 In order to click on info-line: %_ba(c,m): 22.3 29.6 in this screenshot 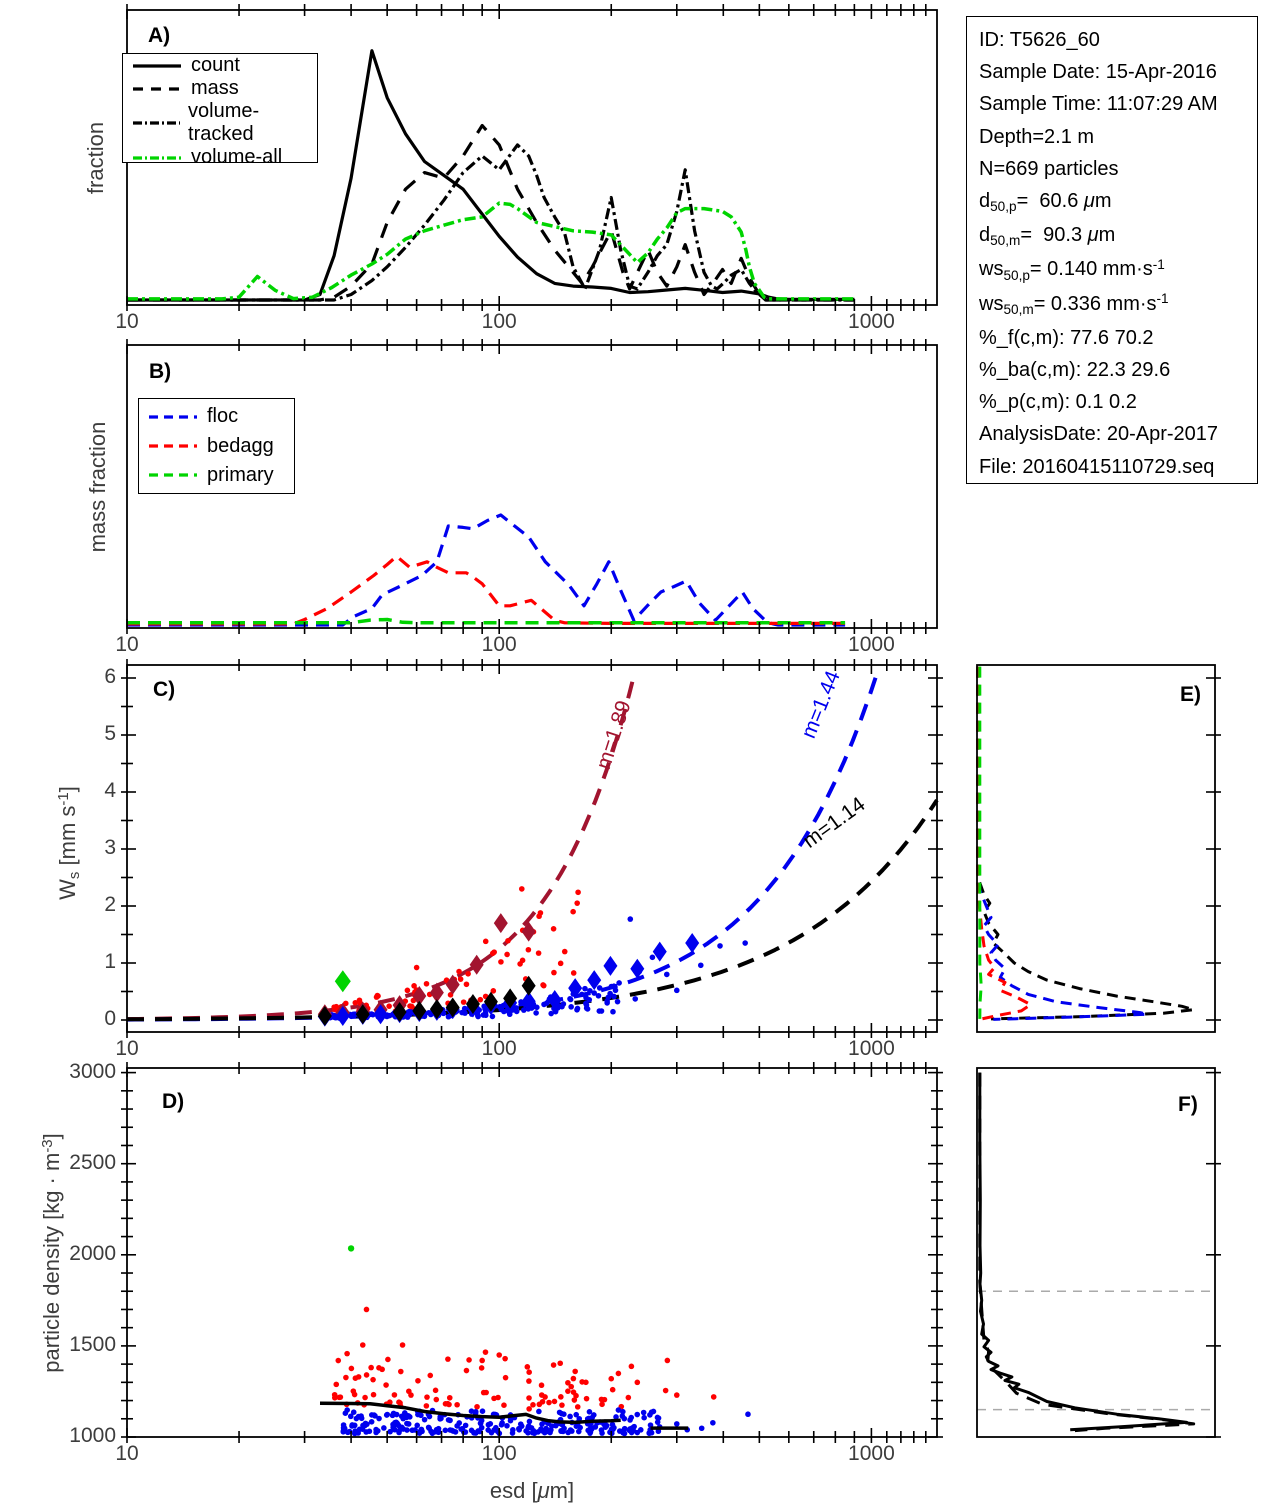, I will do `click(1112, 370)`.